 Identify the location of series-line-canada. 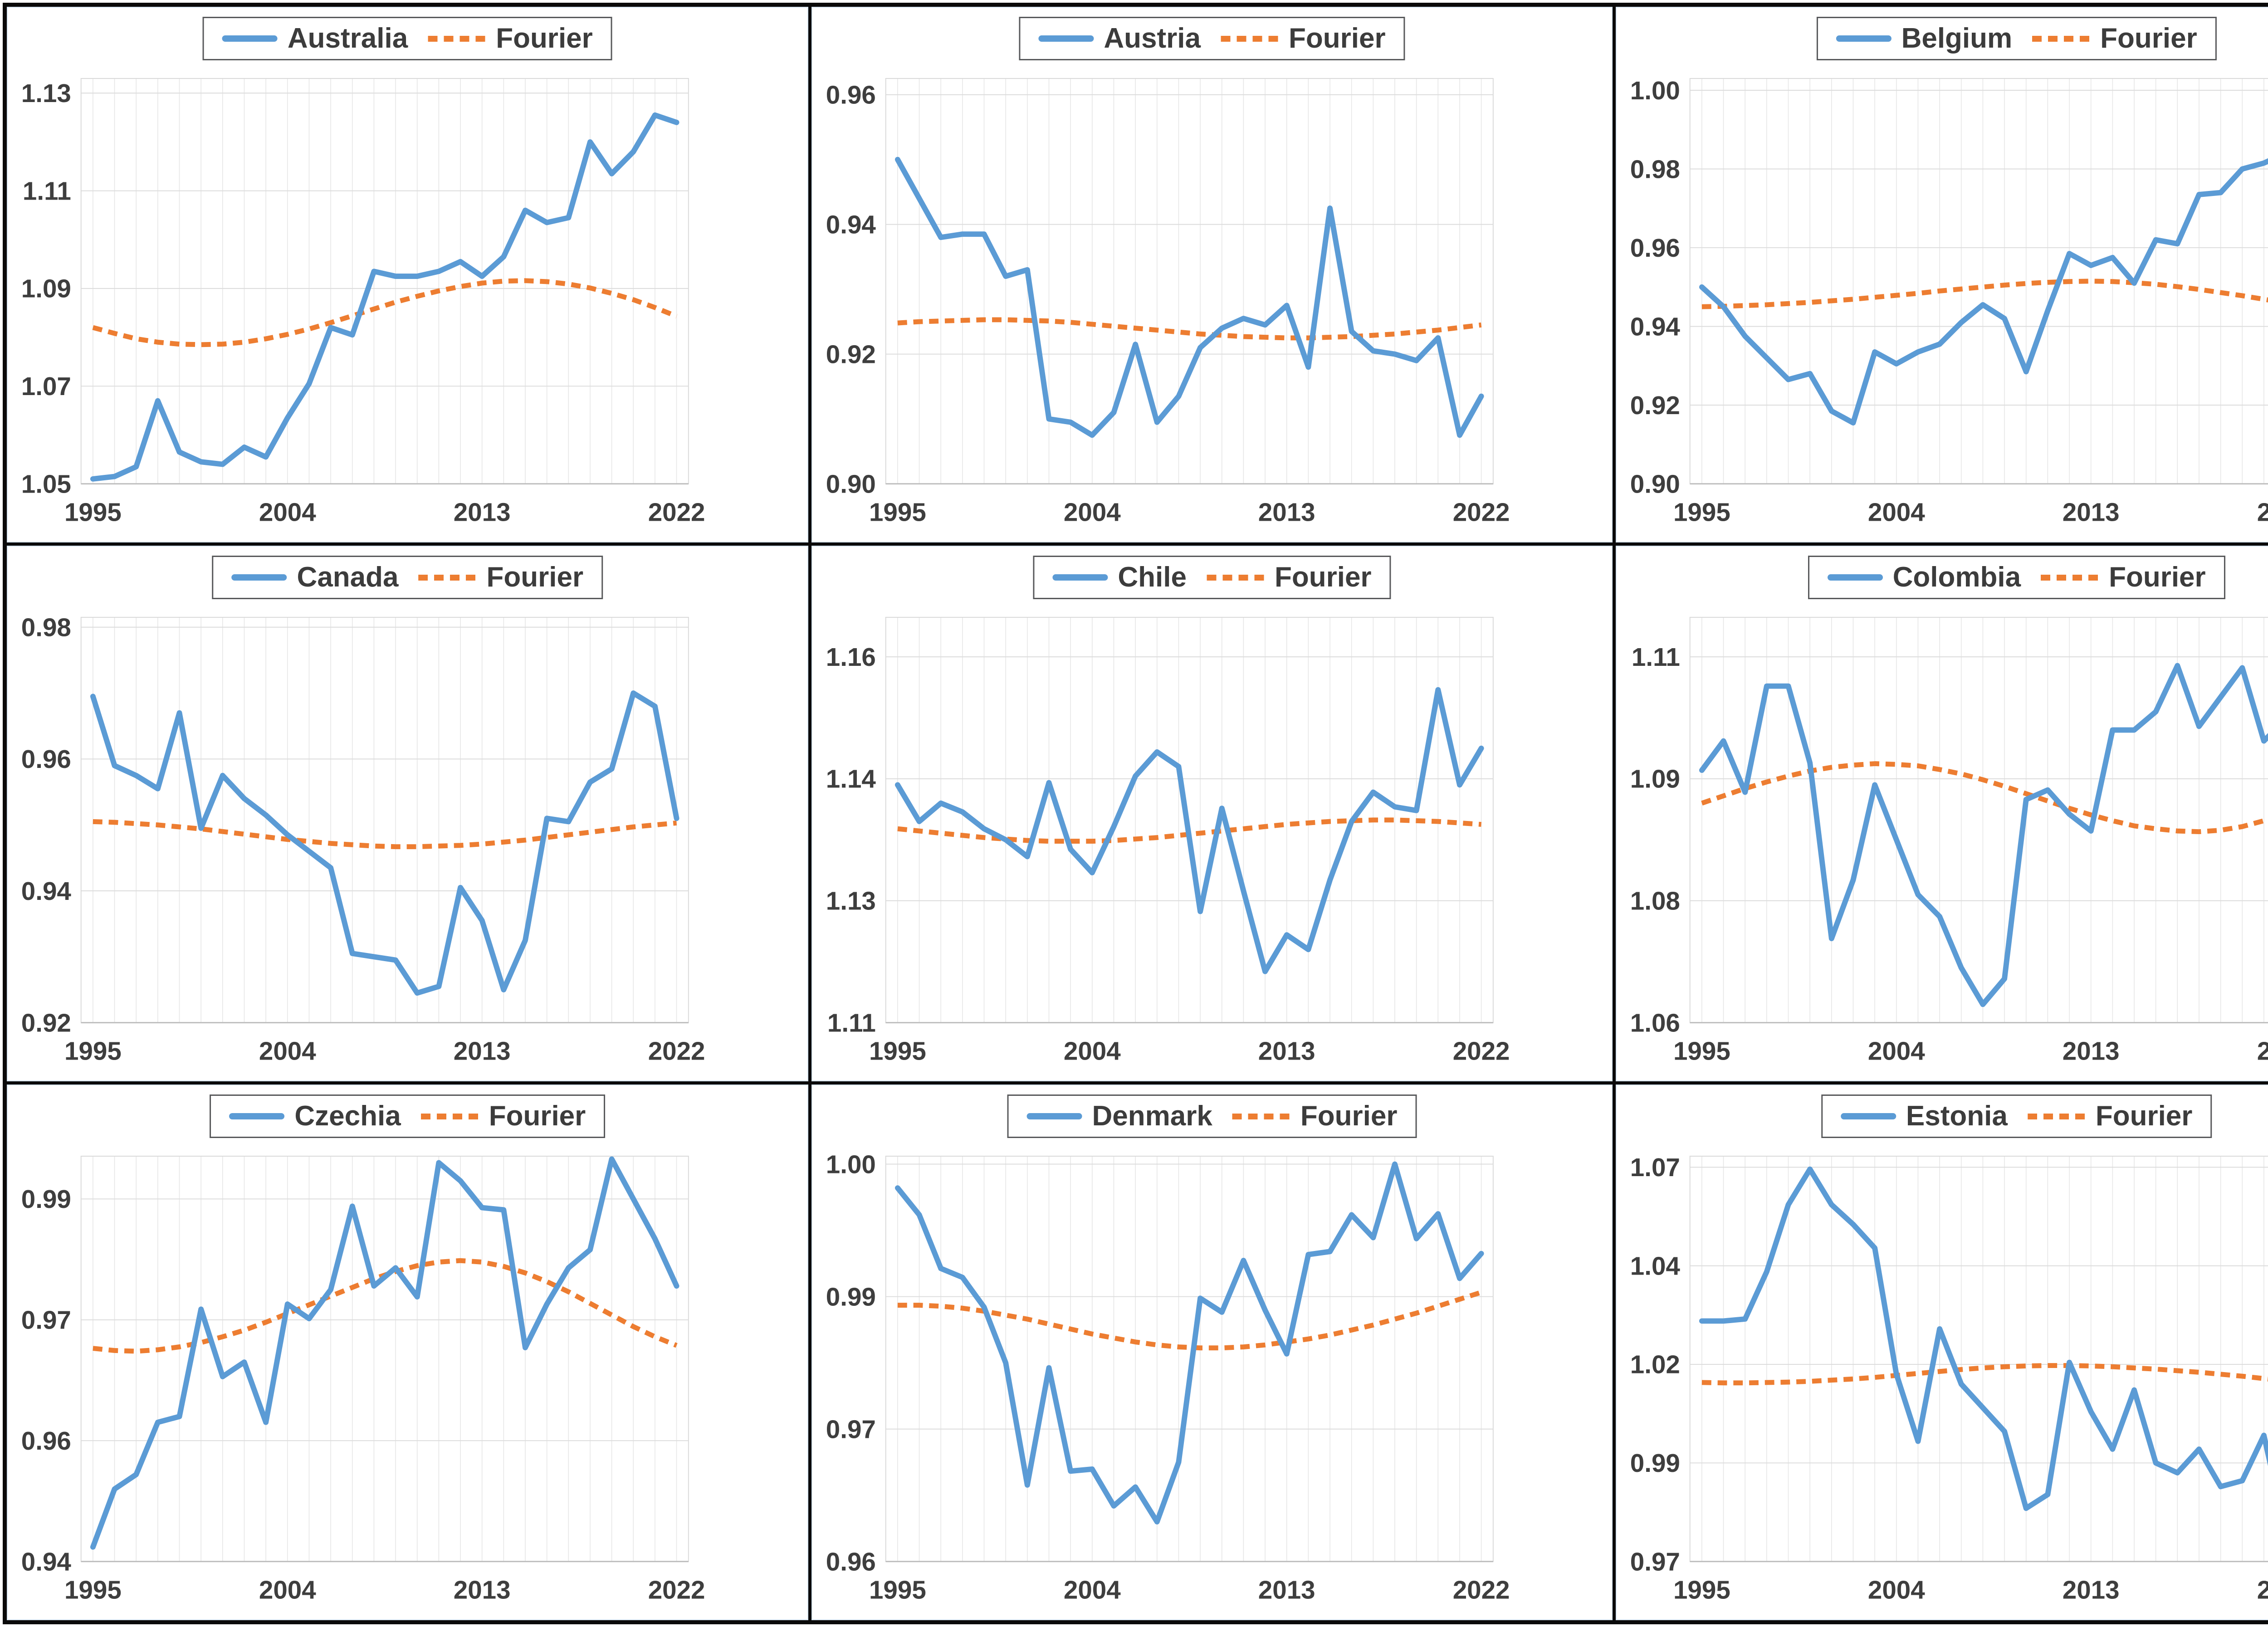
(385, 843).